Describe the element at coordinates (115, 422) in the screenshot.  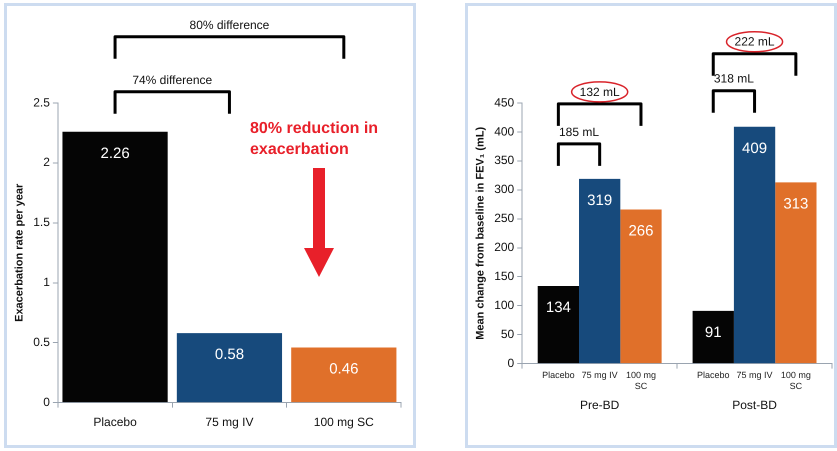
I see `x-tick-label: Placebo` at that location.